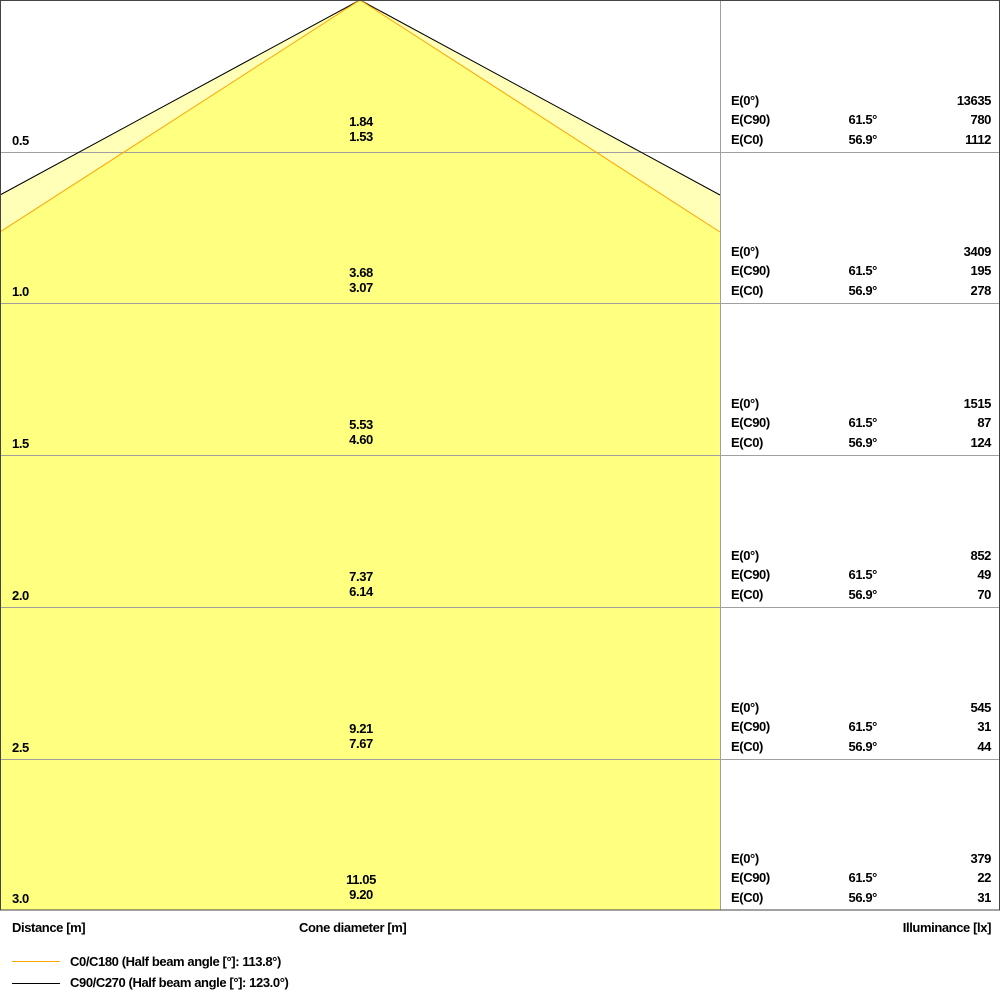 The height and width of the screenshot is (1000, 1000). I want to click on ec0-value: 70, so click(984, 594).